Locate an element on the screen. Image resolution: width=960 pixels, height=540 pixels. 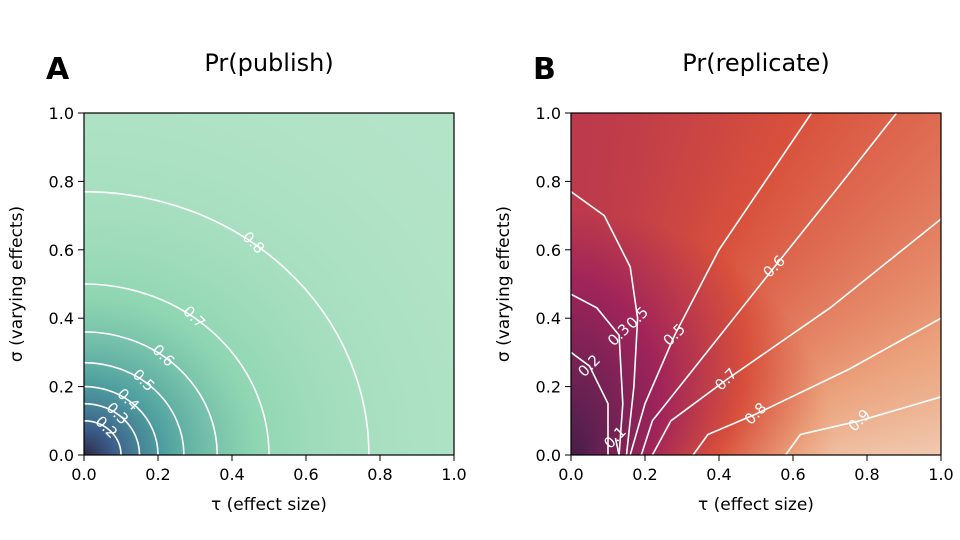
panel-label-a: A is located at coordinates (58, 69).